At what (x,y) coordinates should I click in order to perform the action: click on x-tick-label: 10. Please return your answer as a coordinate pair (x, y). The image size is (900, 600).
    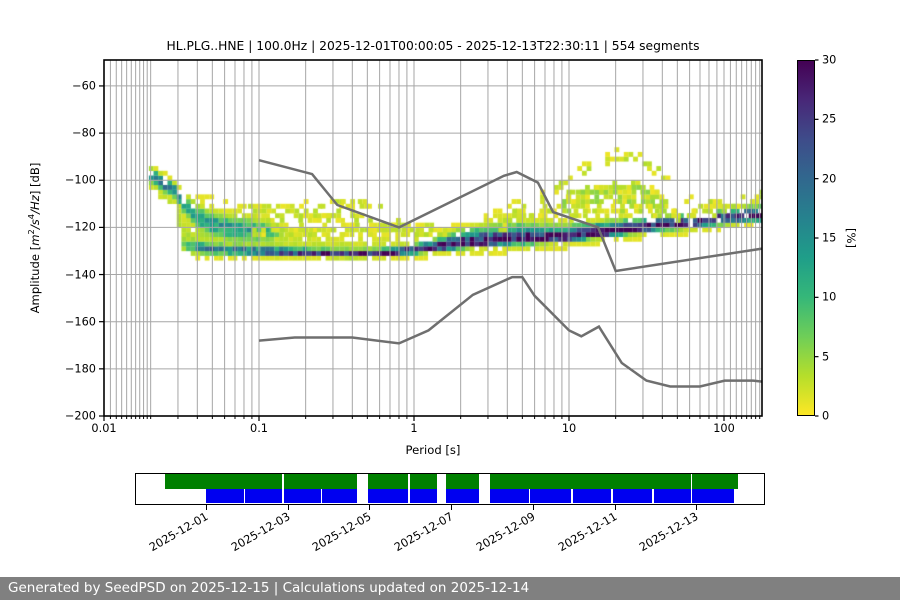
    Looking at the image, I should click on (569, 428).